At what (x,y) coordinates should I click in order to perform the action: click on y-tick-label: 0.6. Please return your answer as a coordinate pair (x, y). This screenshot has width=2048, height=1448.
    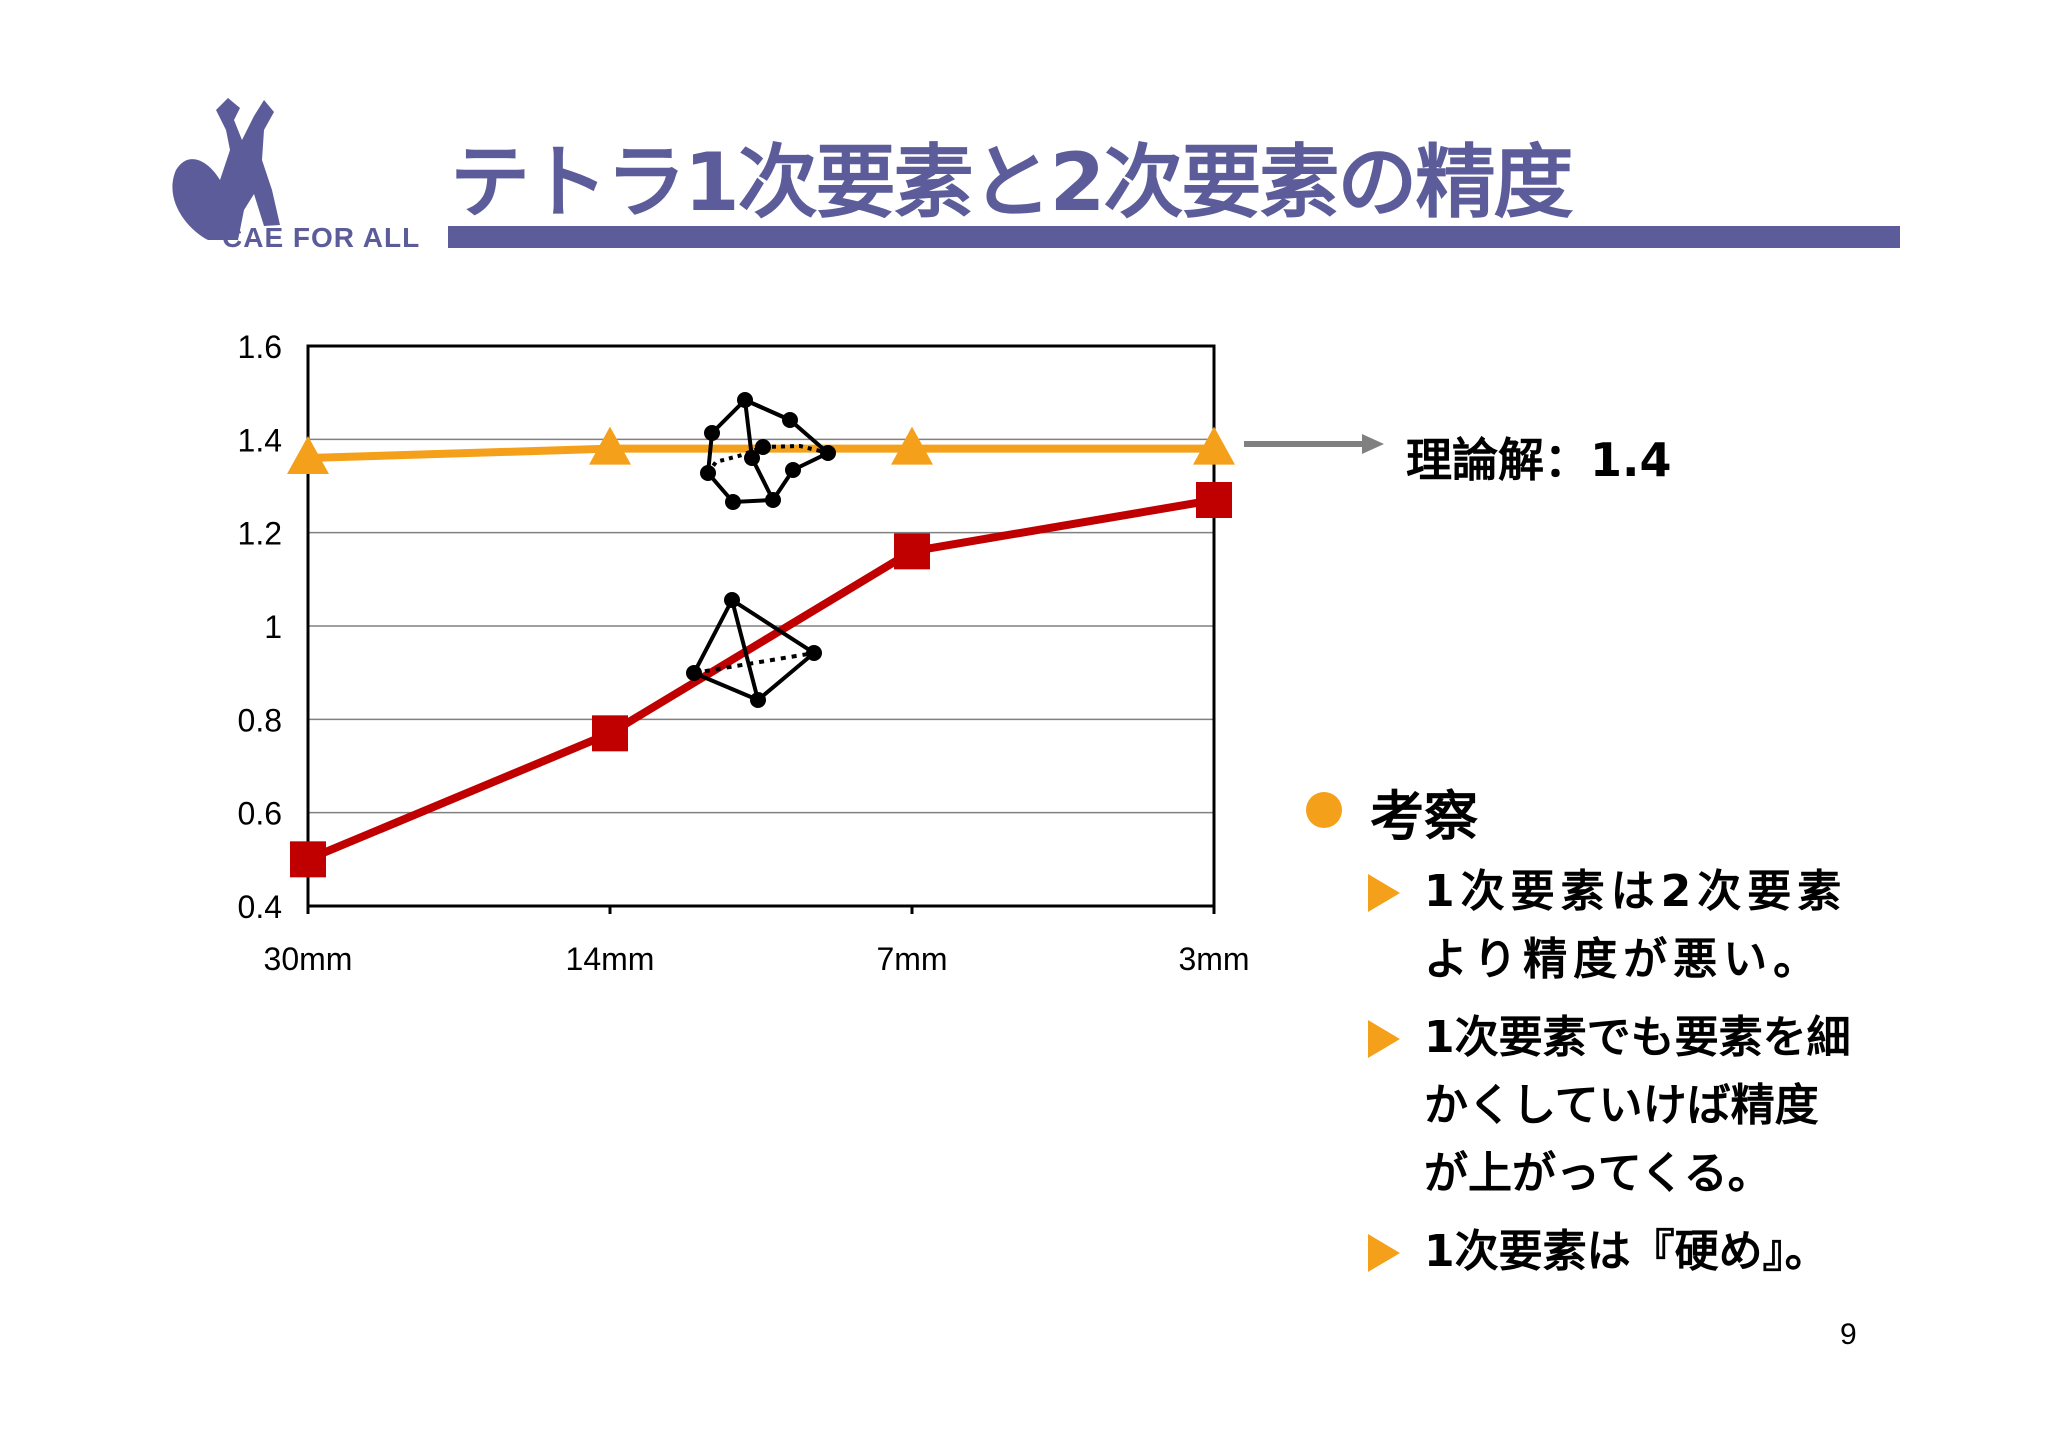
    Looking at the image, I should click on (260, 814).